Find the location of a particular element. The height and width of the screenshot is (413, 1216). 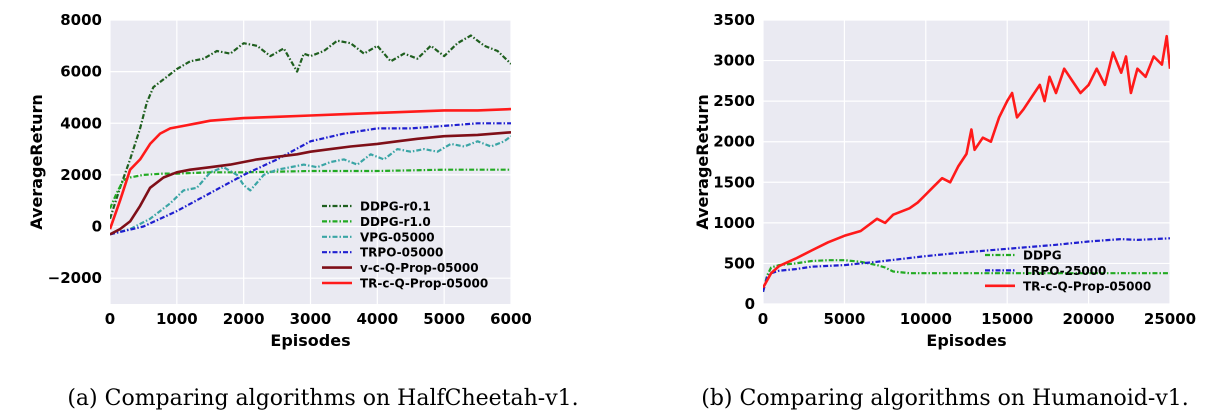

x-tick-label: 1000 is located at coordinates (177, 319).